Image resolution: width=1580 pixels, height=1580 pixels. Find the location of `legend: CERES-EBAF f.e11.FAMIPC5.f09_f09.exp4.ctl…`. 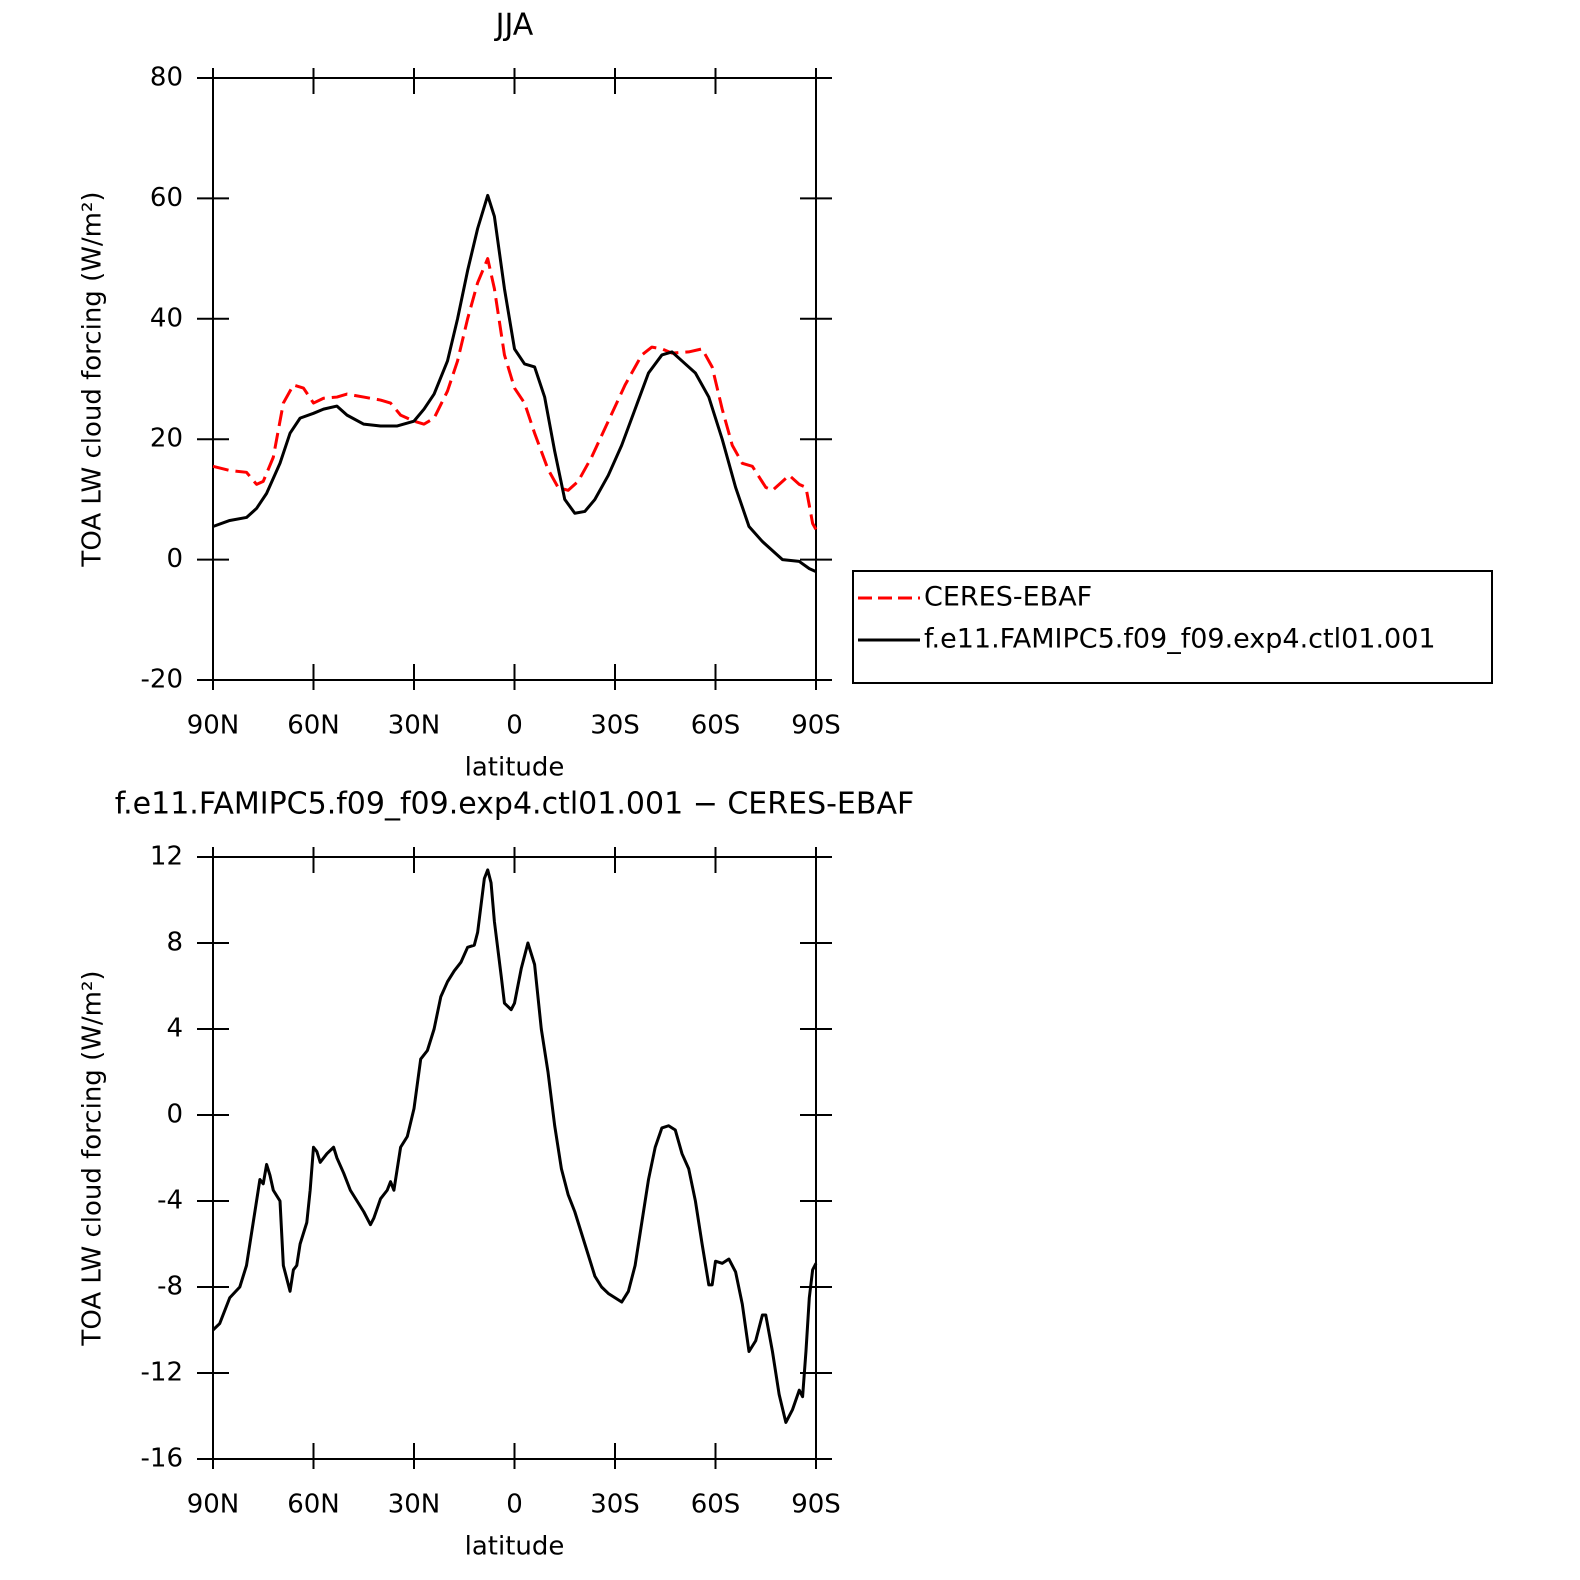

legend: CERES-EBAF f.e11.FAMIPC5.f09_f09.exp4.ctl… is located at coordinates (1172, 627).